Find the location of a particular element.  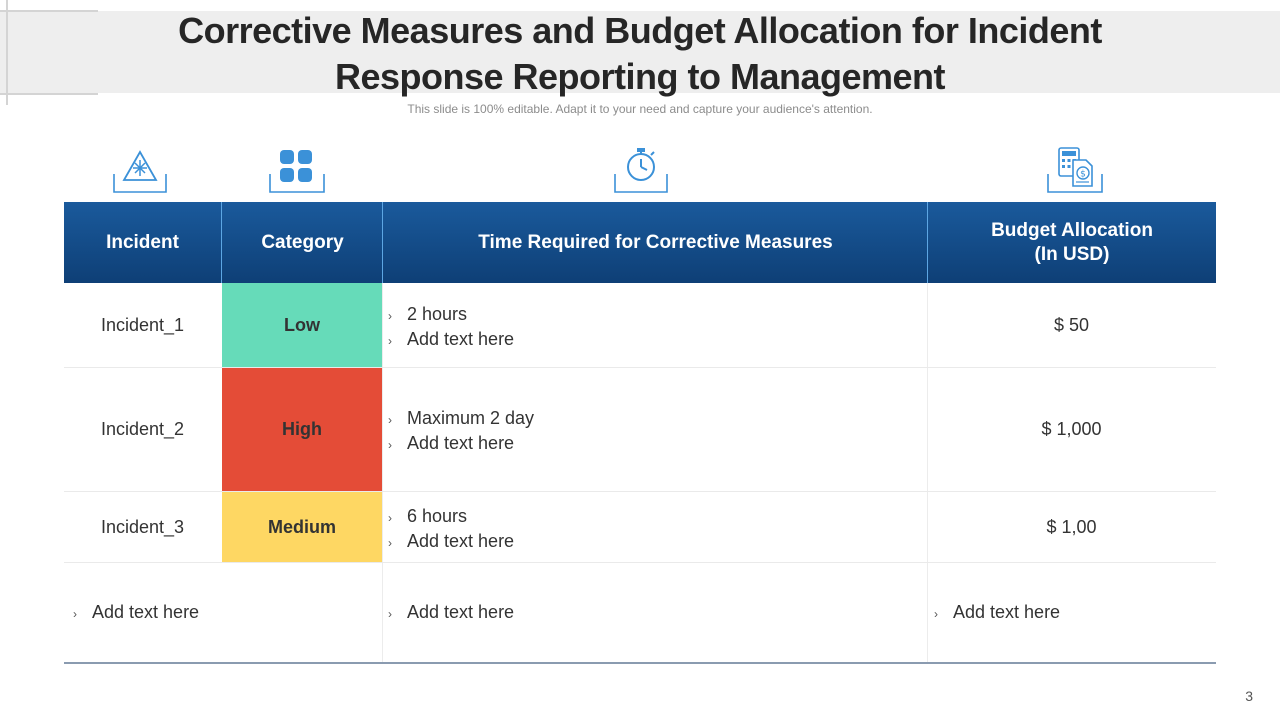

time-item: 2 hours is located at coordinates (437, 314).